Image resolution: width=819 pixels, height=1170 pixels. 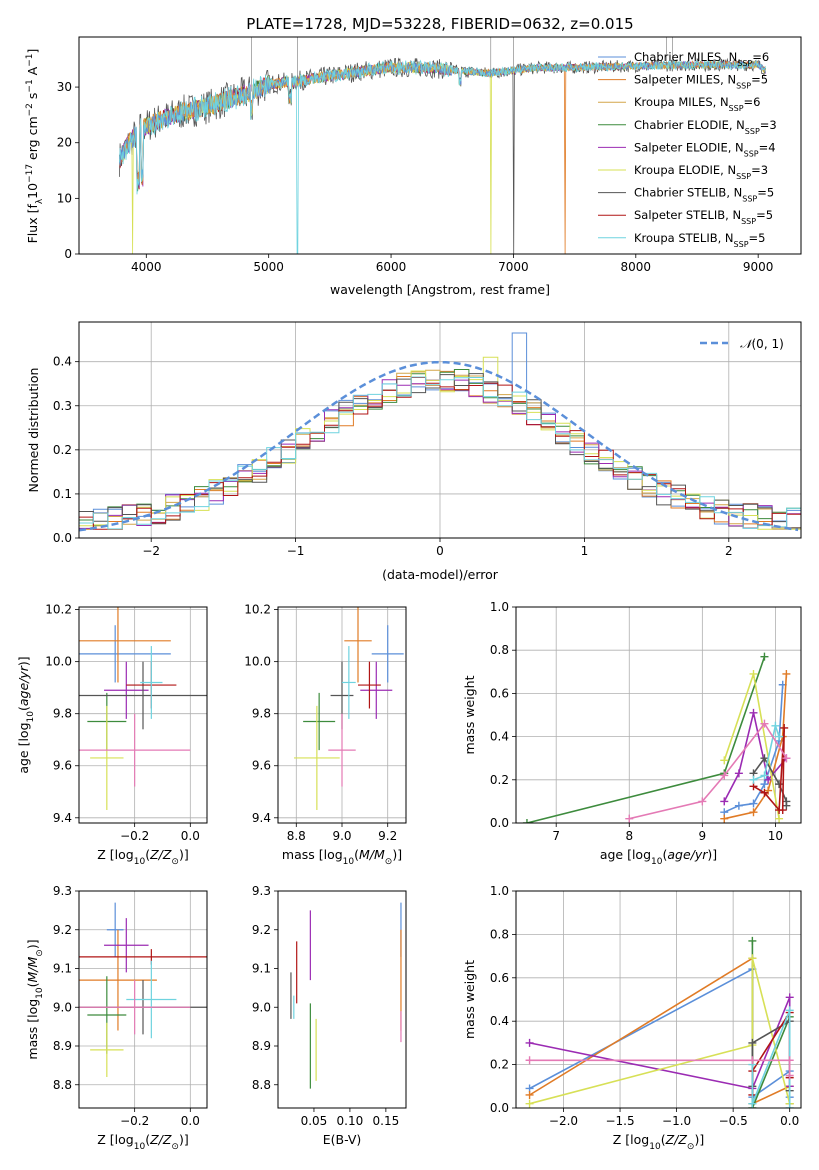 I want to click on y-tick-label: 30, so click(x=64, y=87).